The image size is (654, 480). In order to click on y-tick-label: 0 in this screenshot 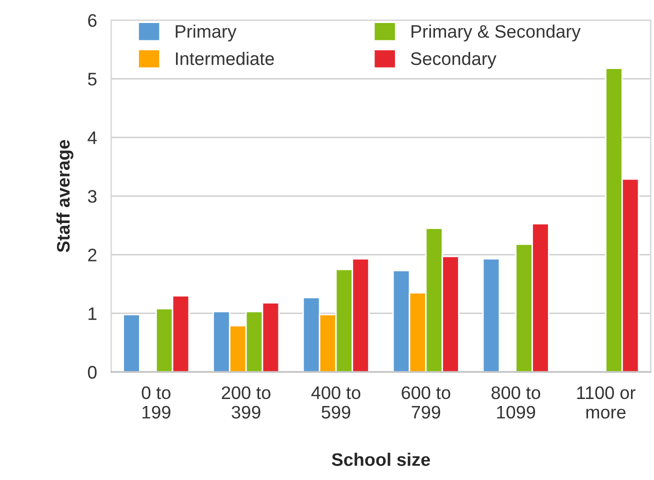, I will do `click(92, 372)`.